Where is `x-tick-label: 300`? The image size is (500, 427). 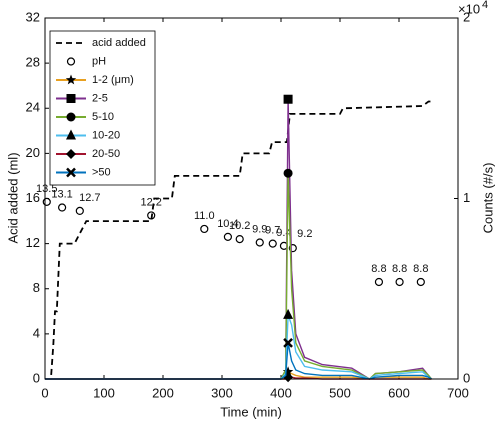
x-tick-label: 300 is located at coordinates (222, 392).